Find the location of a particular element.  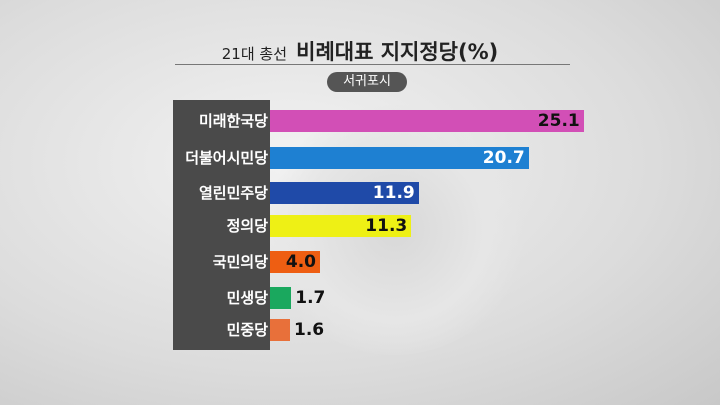

category-label: 미래한국당 is located at coordinates (233, 121).